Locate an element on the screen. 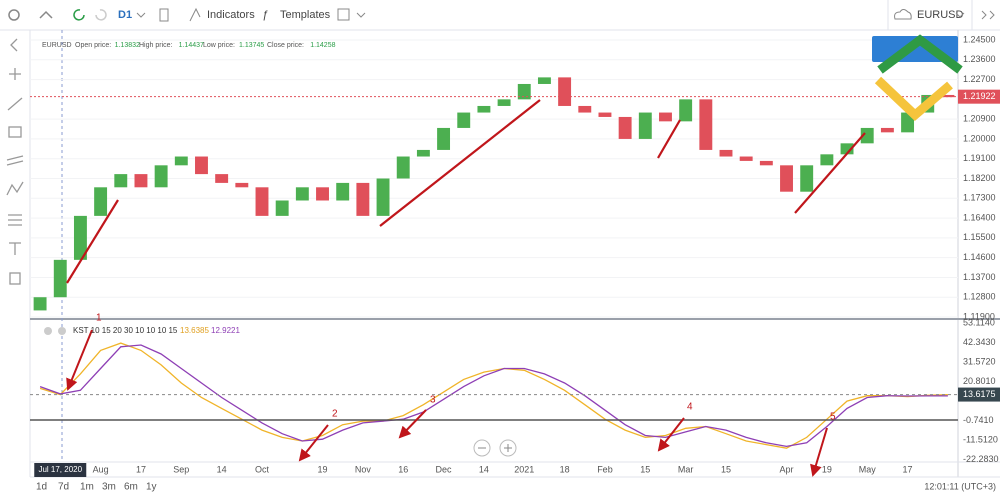  fib-tool is located at coordinates (15, 220).